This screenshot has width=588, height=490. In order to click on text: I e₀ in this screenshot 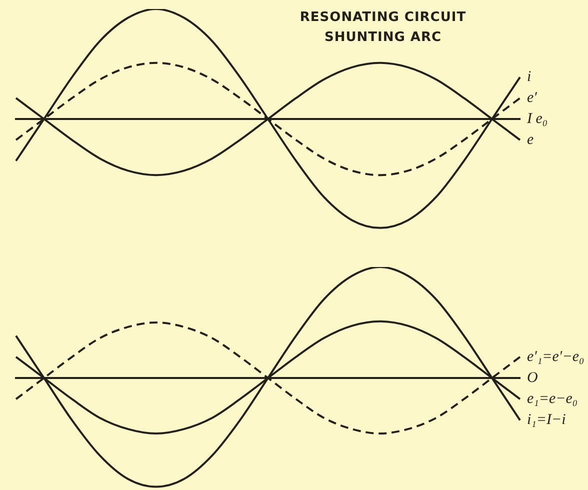, I will do `click(537, 118)`.